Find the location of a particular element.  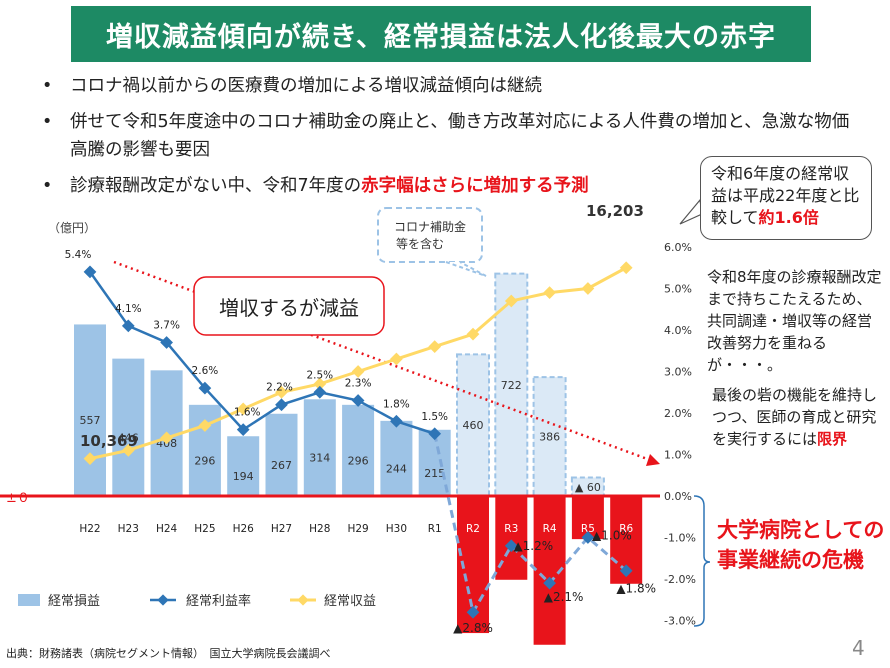

subsidy-callout-box is located at coordinates (430, 235).